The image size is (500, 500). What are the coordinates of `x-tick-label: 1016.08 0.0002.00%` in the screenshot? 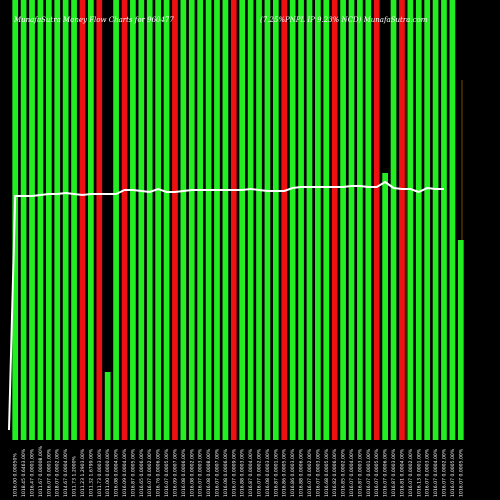 It's located at (192, 472).